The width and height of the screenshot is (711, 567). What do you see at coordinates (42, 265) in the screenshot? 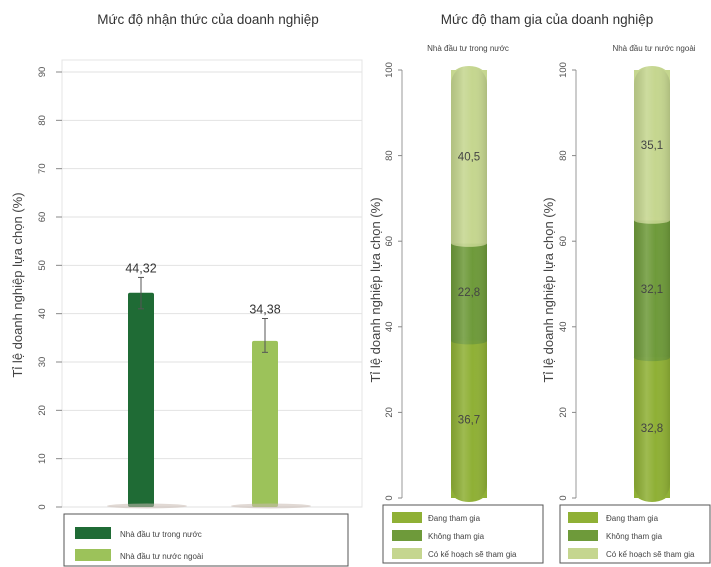
I see `left-tick-label: 50` at bounding box center [42, 265].